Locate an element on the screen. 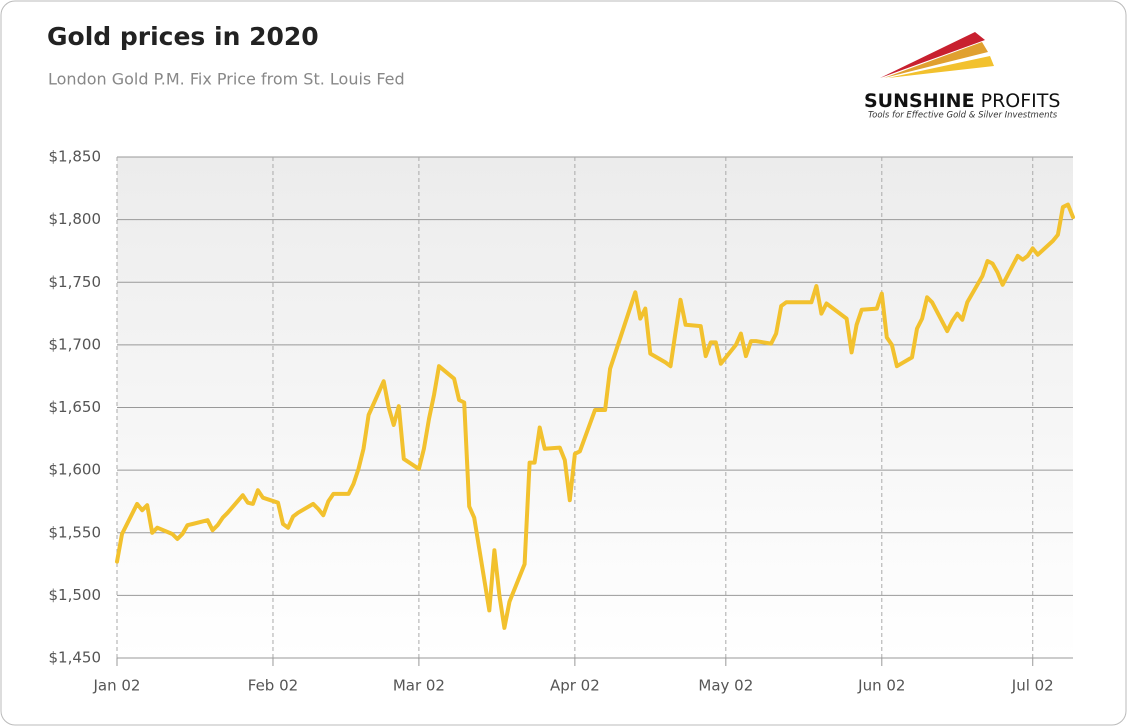  x-tick-label: Jun 02 is located at coordinates (881, 686).